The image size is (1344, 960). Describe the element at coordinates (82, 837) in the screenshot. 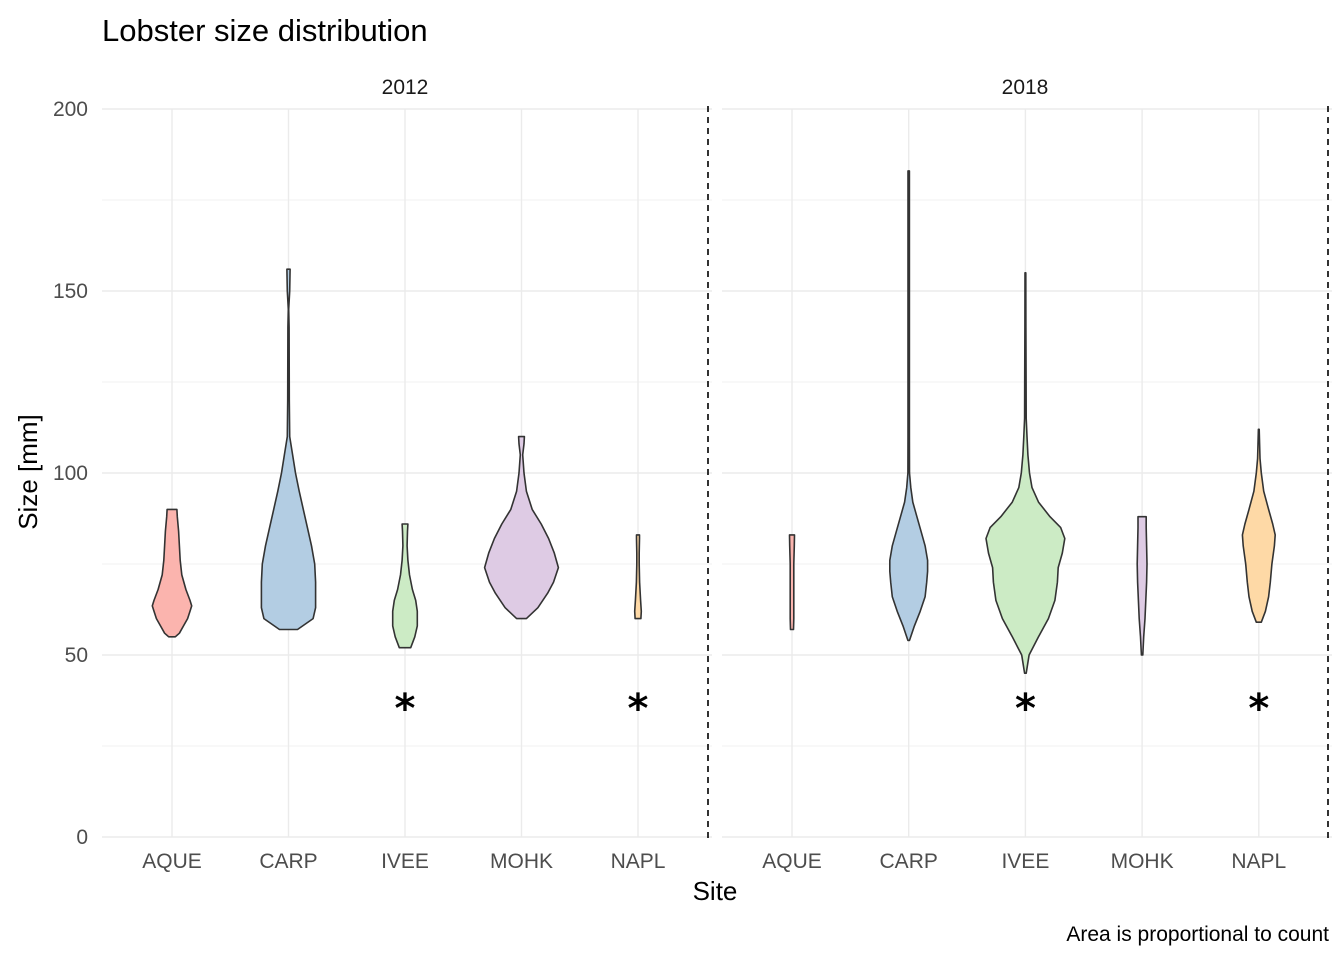

I see `y-tick-label: 0` at that location.